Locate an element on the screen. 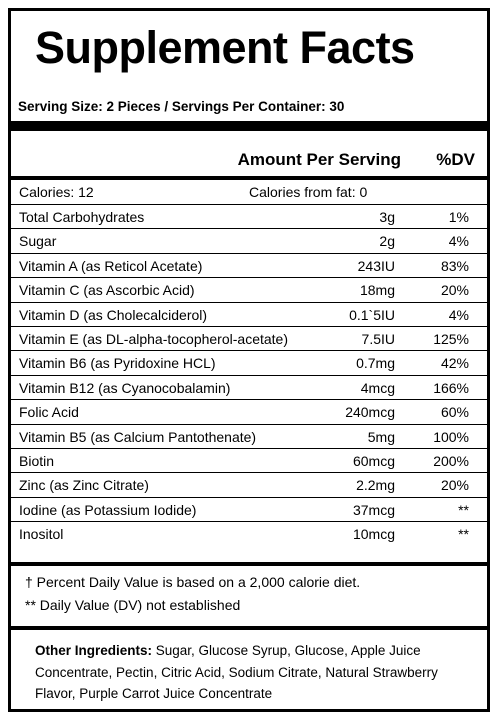 The image size is (500, 722). nutrient-amount: 60mcg is located at coordinates (373, 460).